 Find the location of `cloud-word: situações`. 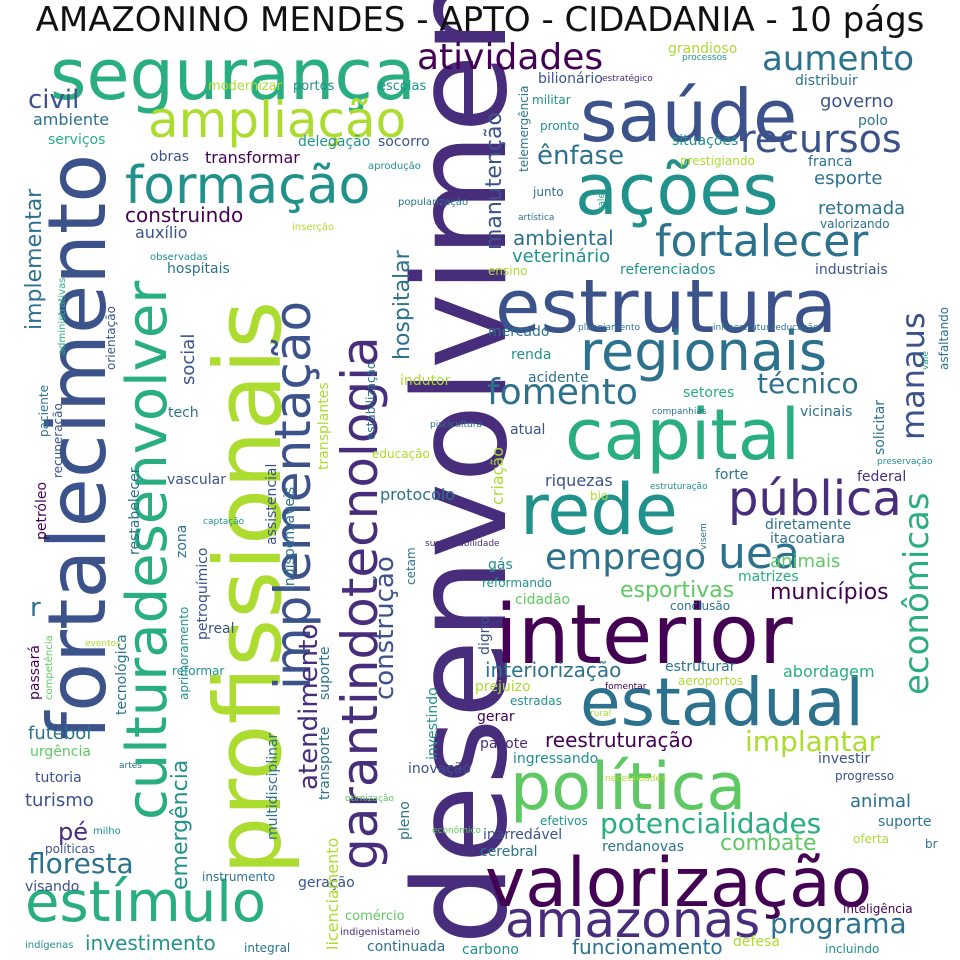

cloud-word: situações is located at coordinates (705, 141).